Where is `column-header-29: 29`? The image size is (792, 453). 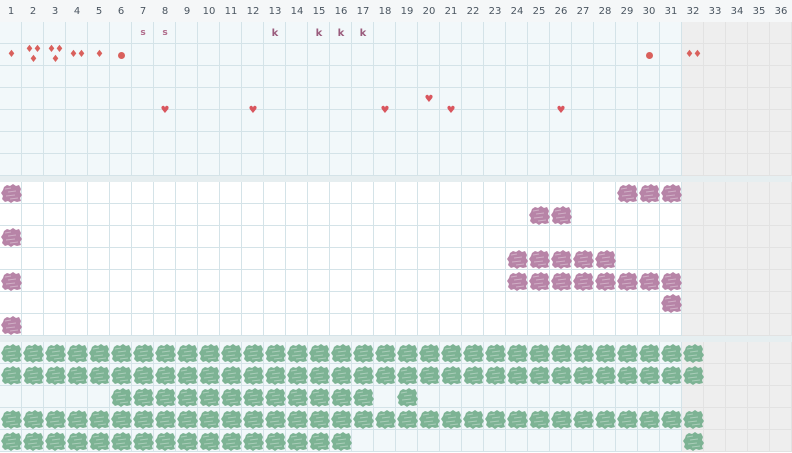
column-header-29: 29 is located at coordinates (627, 11).